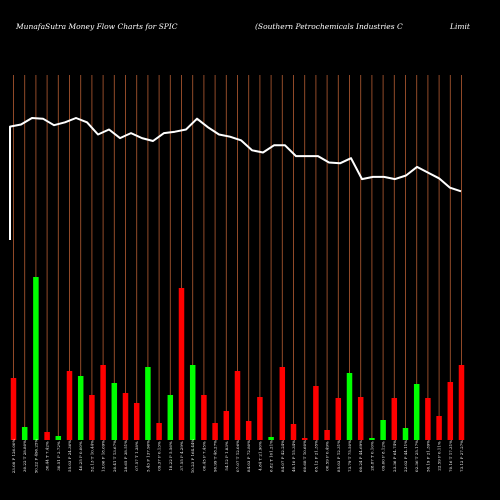 This screenshot has width=500, height=500. Describe the element at coordinates (327, 456) in the screenshot. I see `x-tick-label: 00.59 P 0.49%` at that location.